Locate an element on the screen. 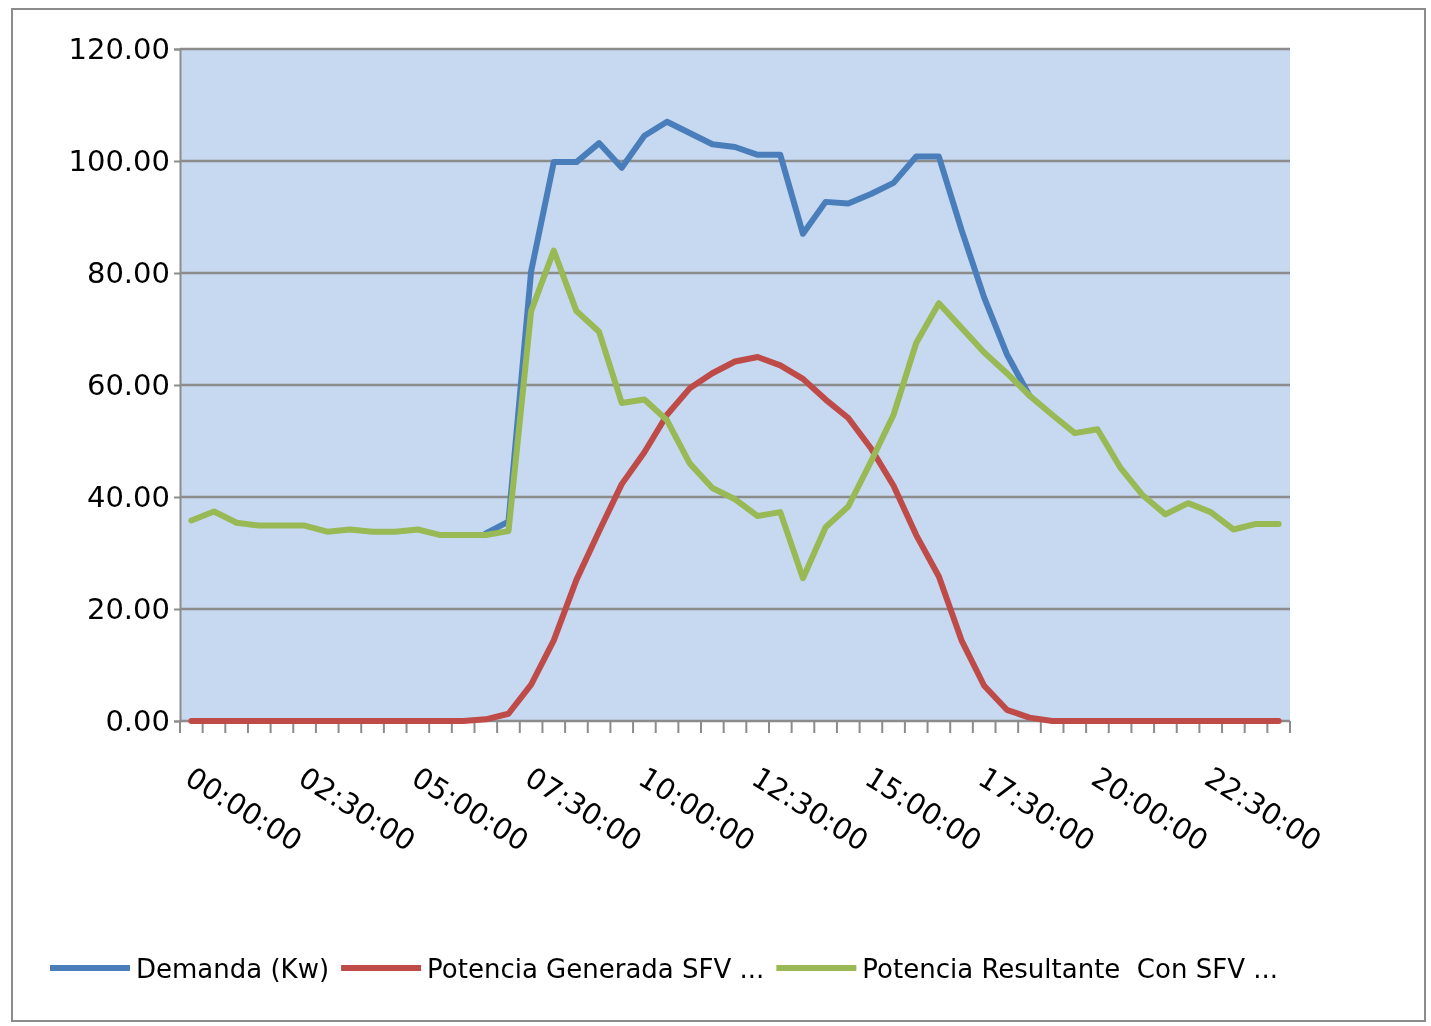 This screenshot has height=1026, width=1431. y-tick-label: 0.00 is located at coordinates (137, 720).